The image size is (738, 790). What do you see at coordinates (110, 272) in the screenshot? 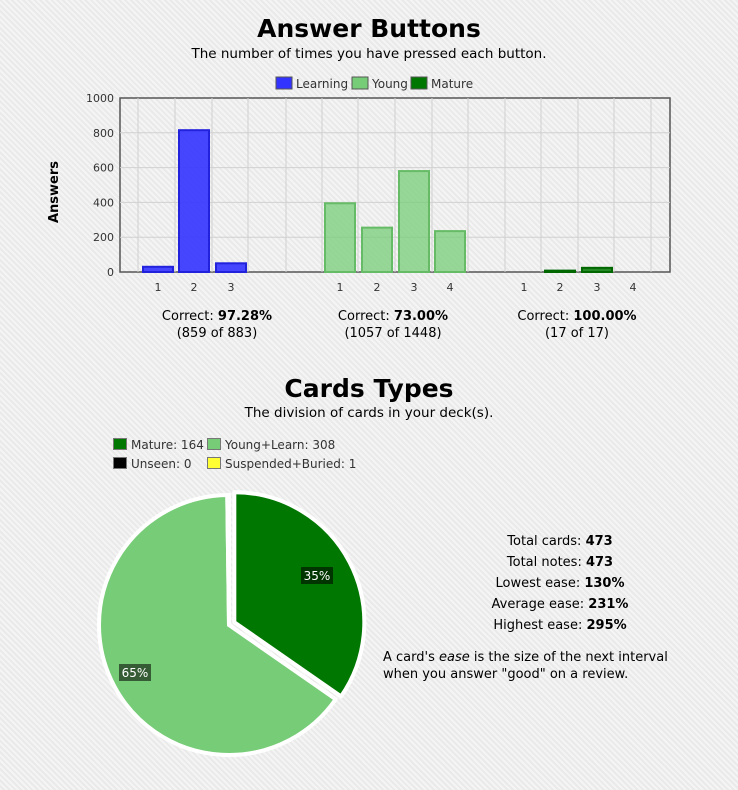
I see `y-tick-label: 0` at bounding box center [110, 272].